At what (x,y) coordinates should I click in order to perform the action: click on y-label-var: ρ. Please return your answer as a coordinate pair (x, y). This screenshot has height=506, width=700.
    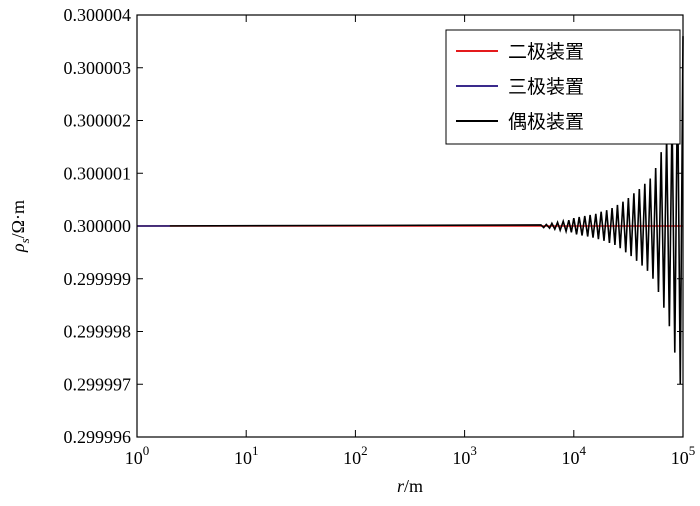
    Looking at the image, I should click on (18, 248).